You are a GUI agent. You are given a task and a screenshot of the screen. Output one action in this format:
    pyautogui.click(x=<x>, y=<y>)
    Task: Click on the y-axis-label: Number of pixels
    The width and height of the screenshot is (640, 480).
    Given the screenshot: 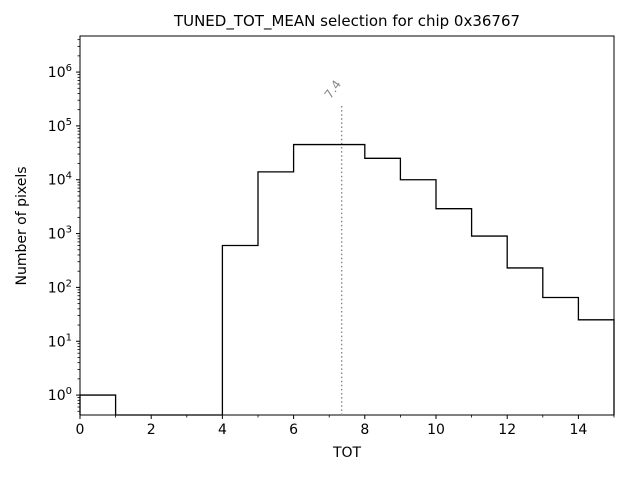 What is the action you would take?
    pyautogui.click(x=22, y=226)
    